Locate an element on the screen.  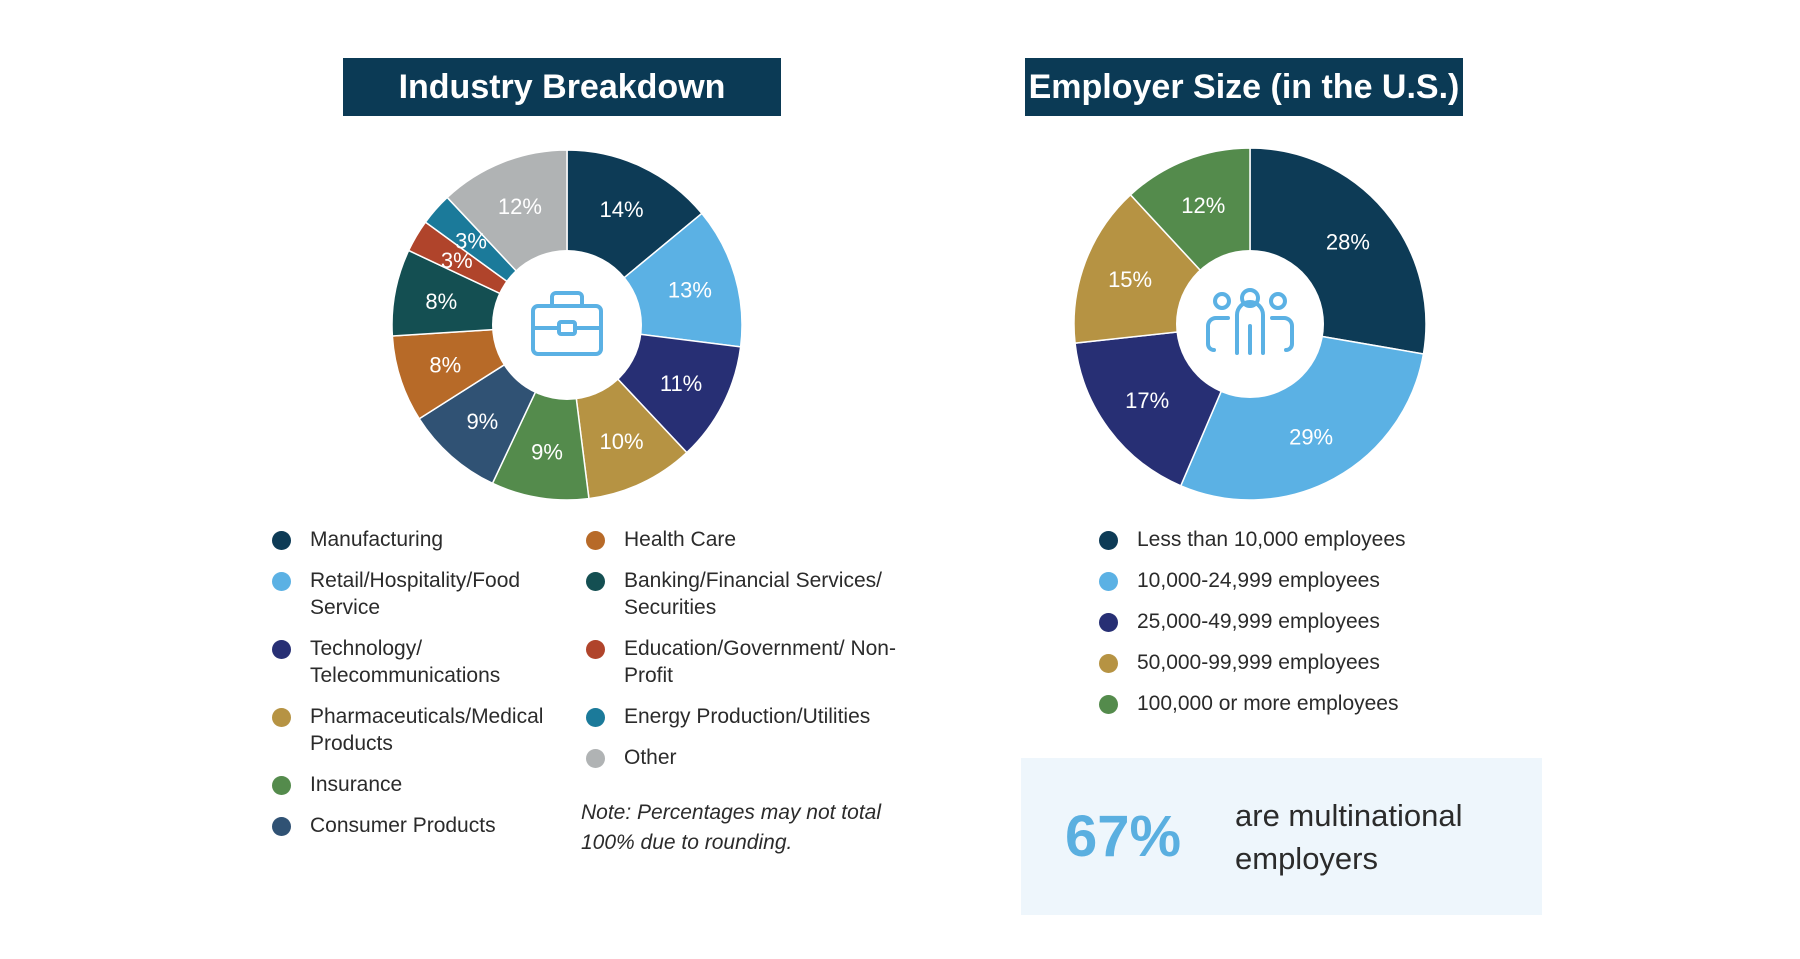
multinational-callout: 67% are multinational employers is located at coordinates (1281, 836).